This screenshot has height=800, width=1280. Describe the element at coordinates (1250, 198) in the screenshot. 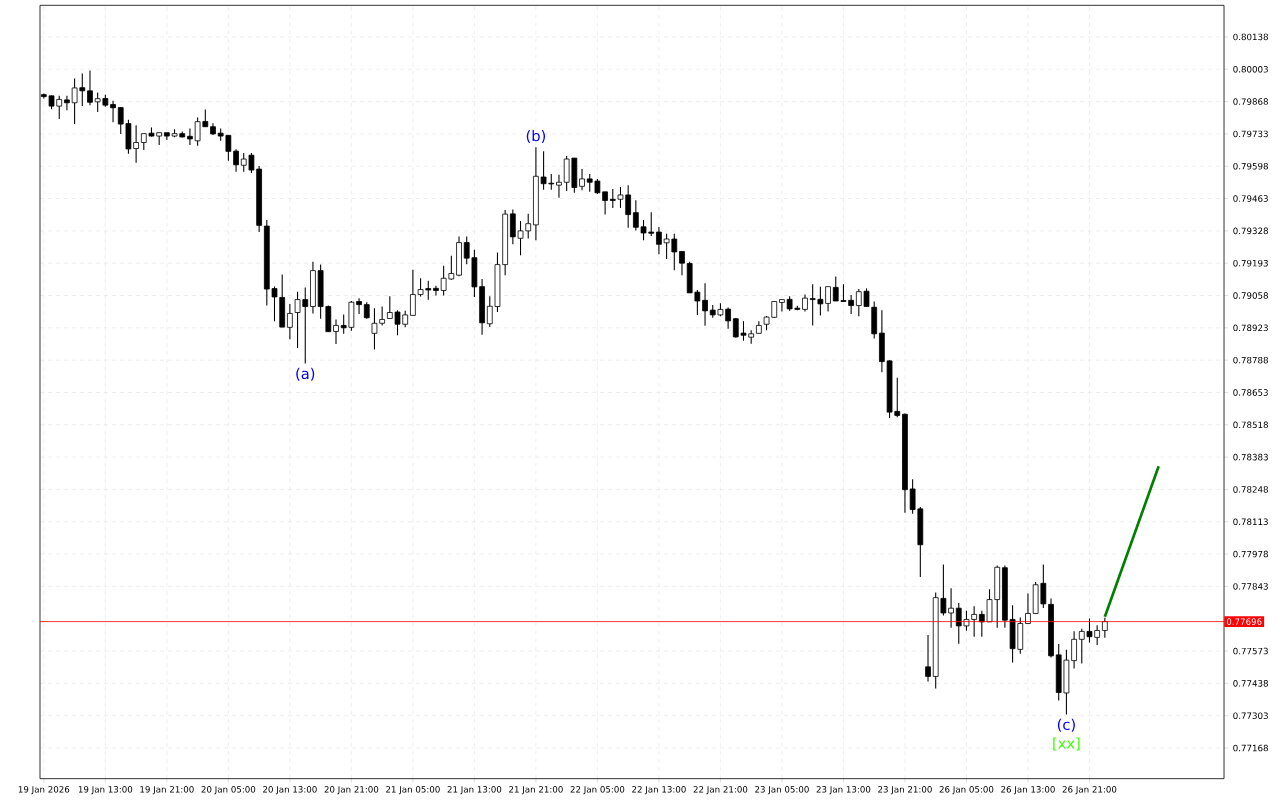

I see `y-tick-label: 0.79463` at that location.